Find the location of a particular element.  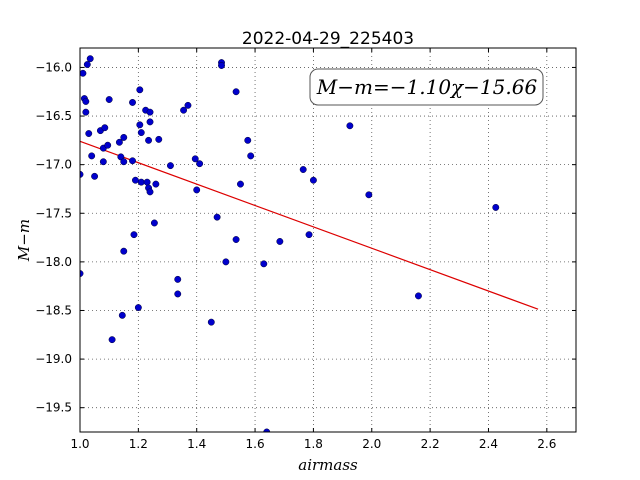

x-tick-label: 1.4 is located at coordinates (196, 444).